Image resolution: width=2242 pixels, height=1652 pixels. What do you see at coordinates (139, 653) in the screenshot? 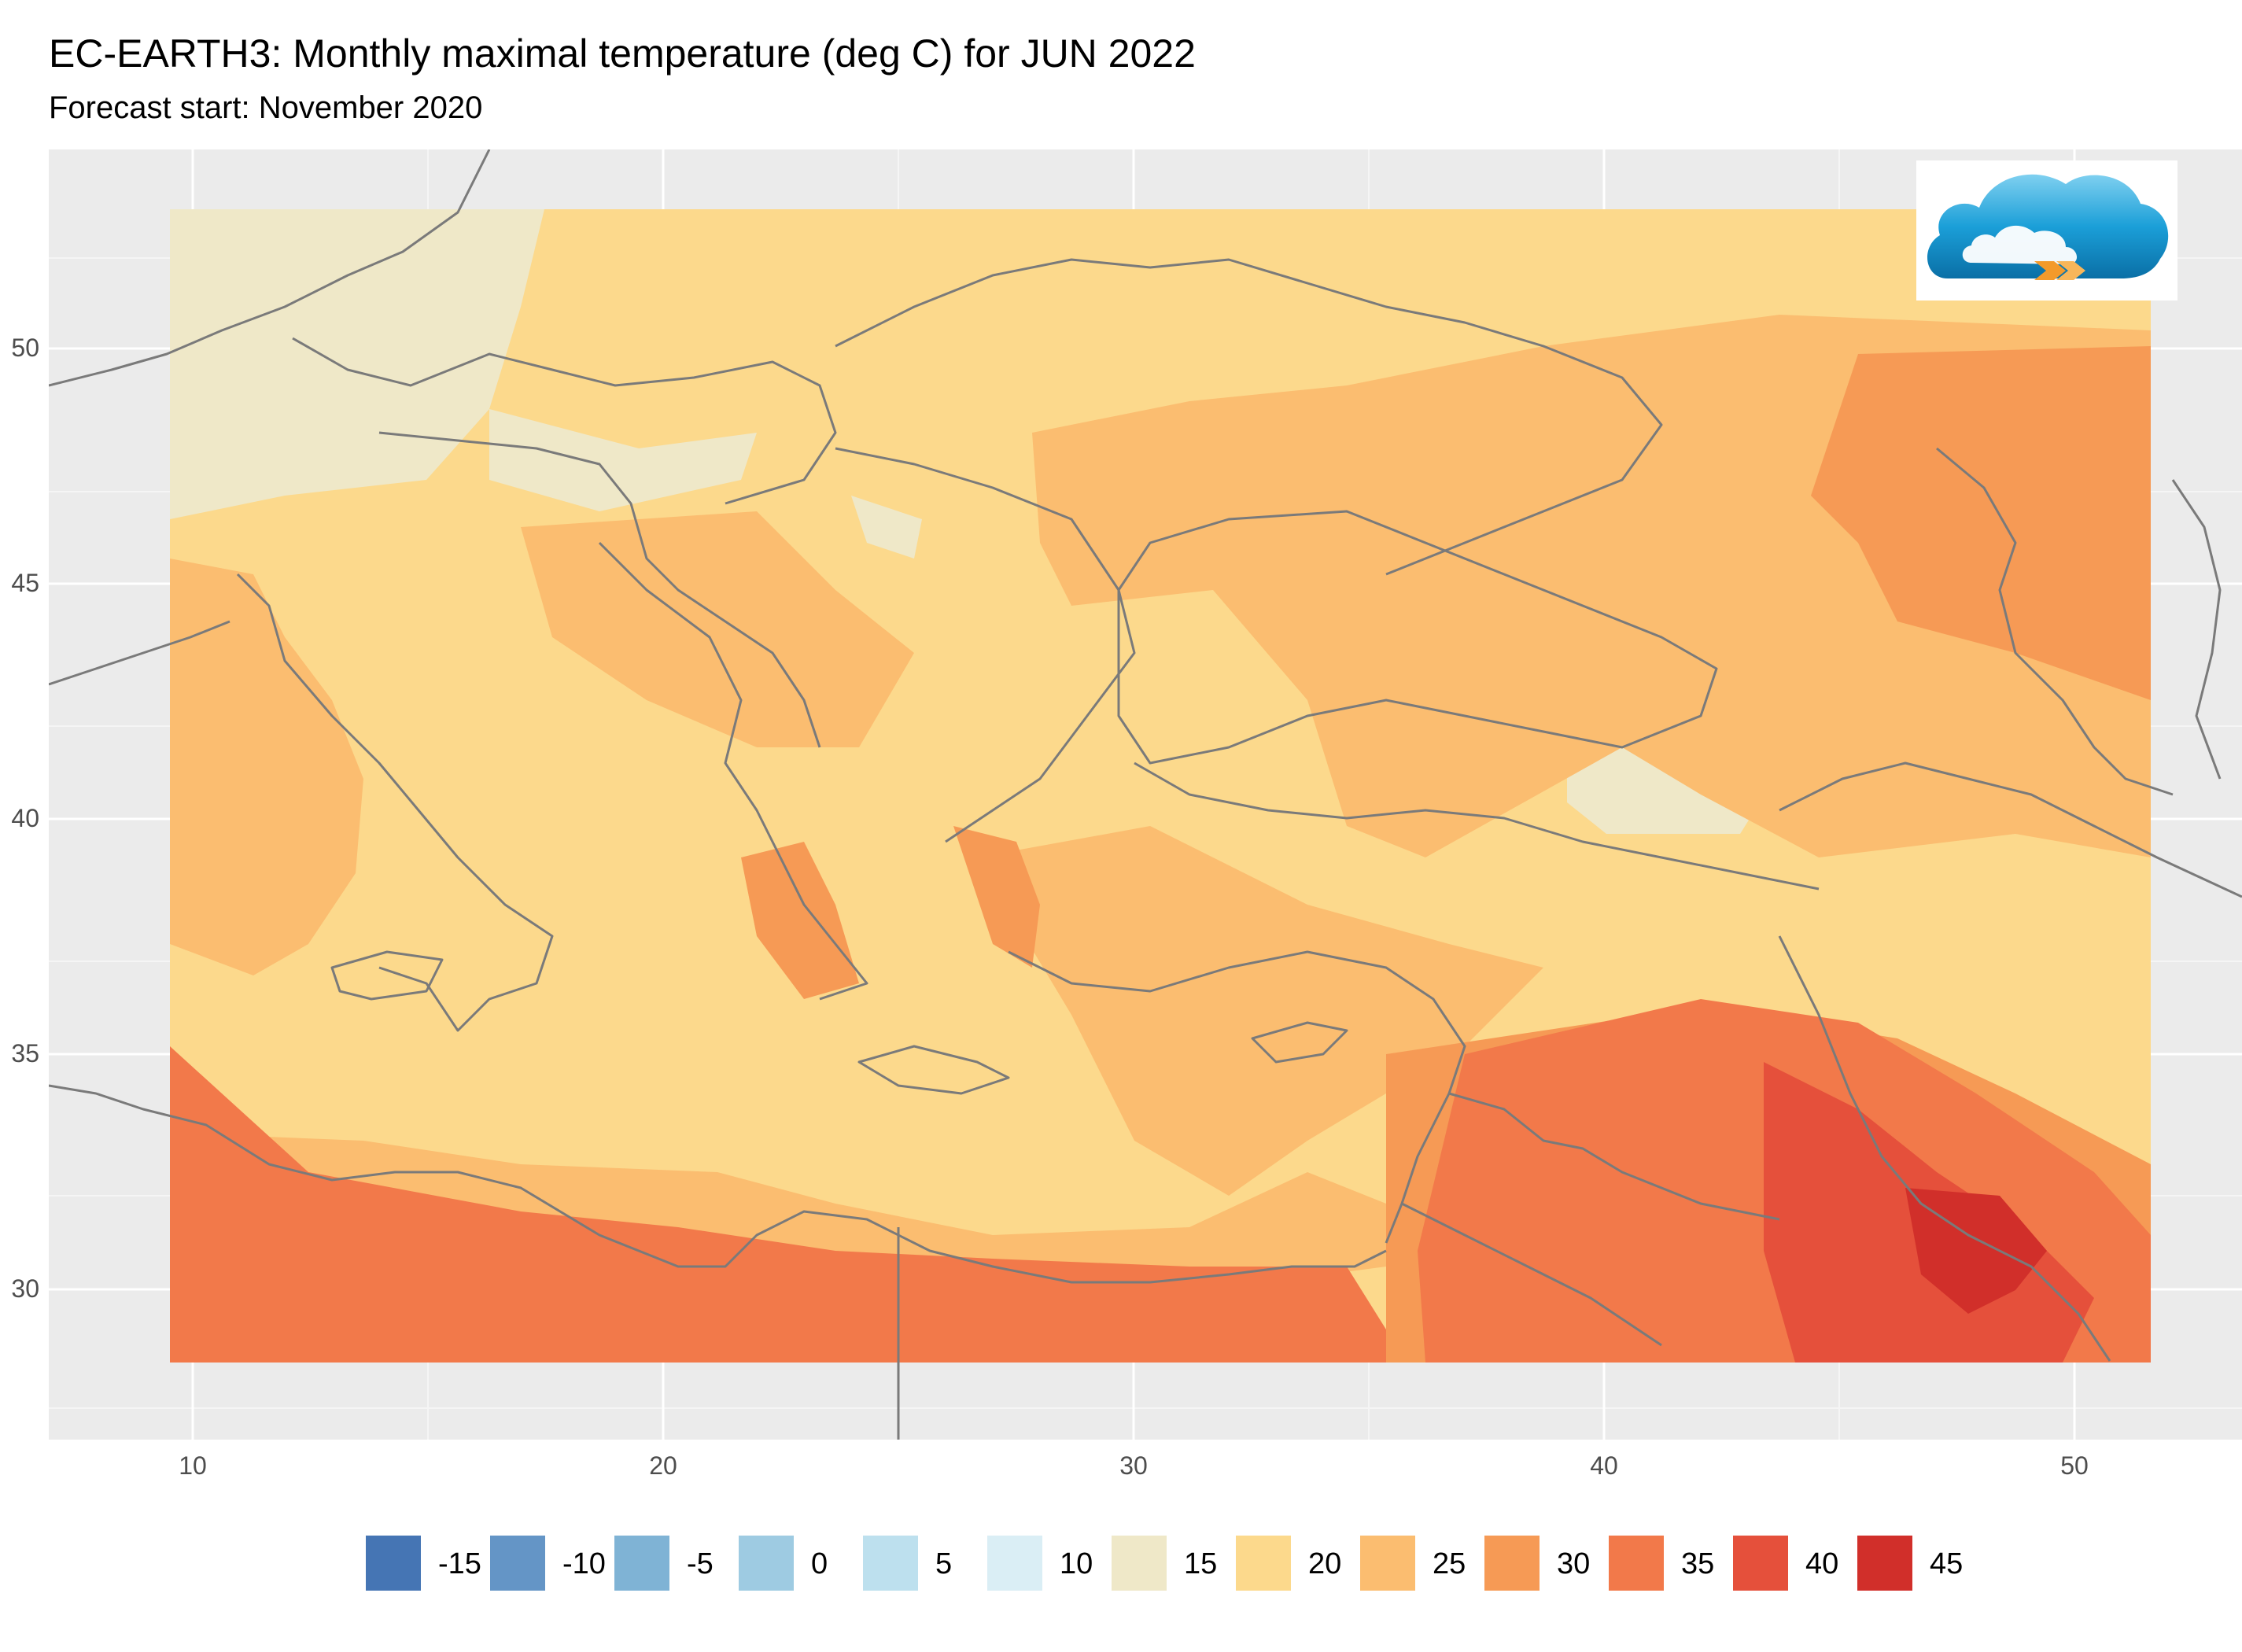
I see `coast-france` at bounding box center [139, 653].